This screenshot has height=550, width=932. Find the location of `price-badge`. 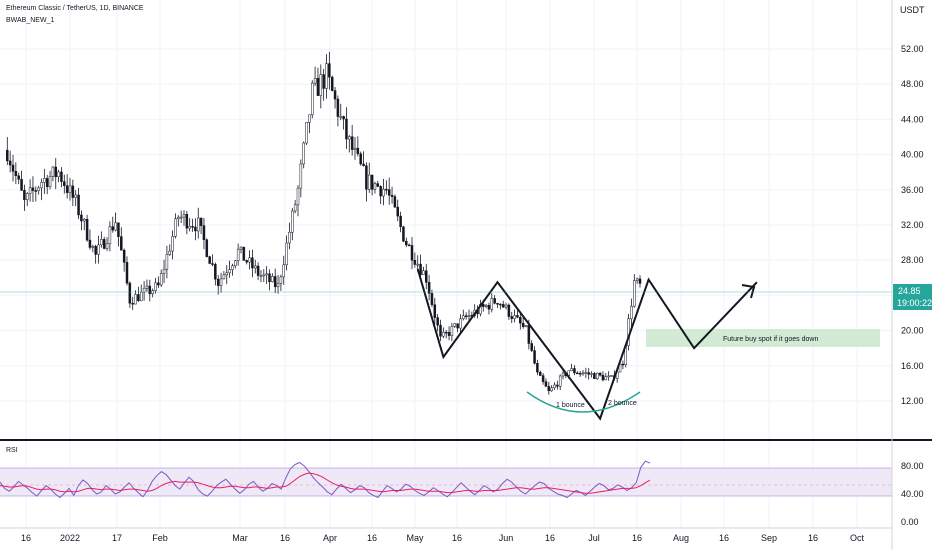

price-badge is located at coordinates (912, 297).